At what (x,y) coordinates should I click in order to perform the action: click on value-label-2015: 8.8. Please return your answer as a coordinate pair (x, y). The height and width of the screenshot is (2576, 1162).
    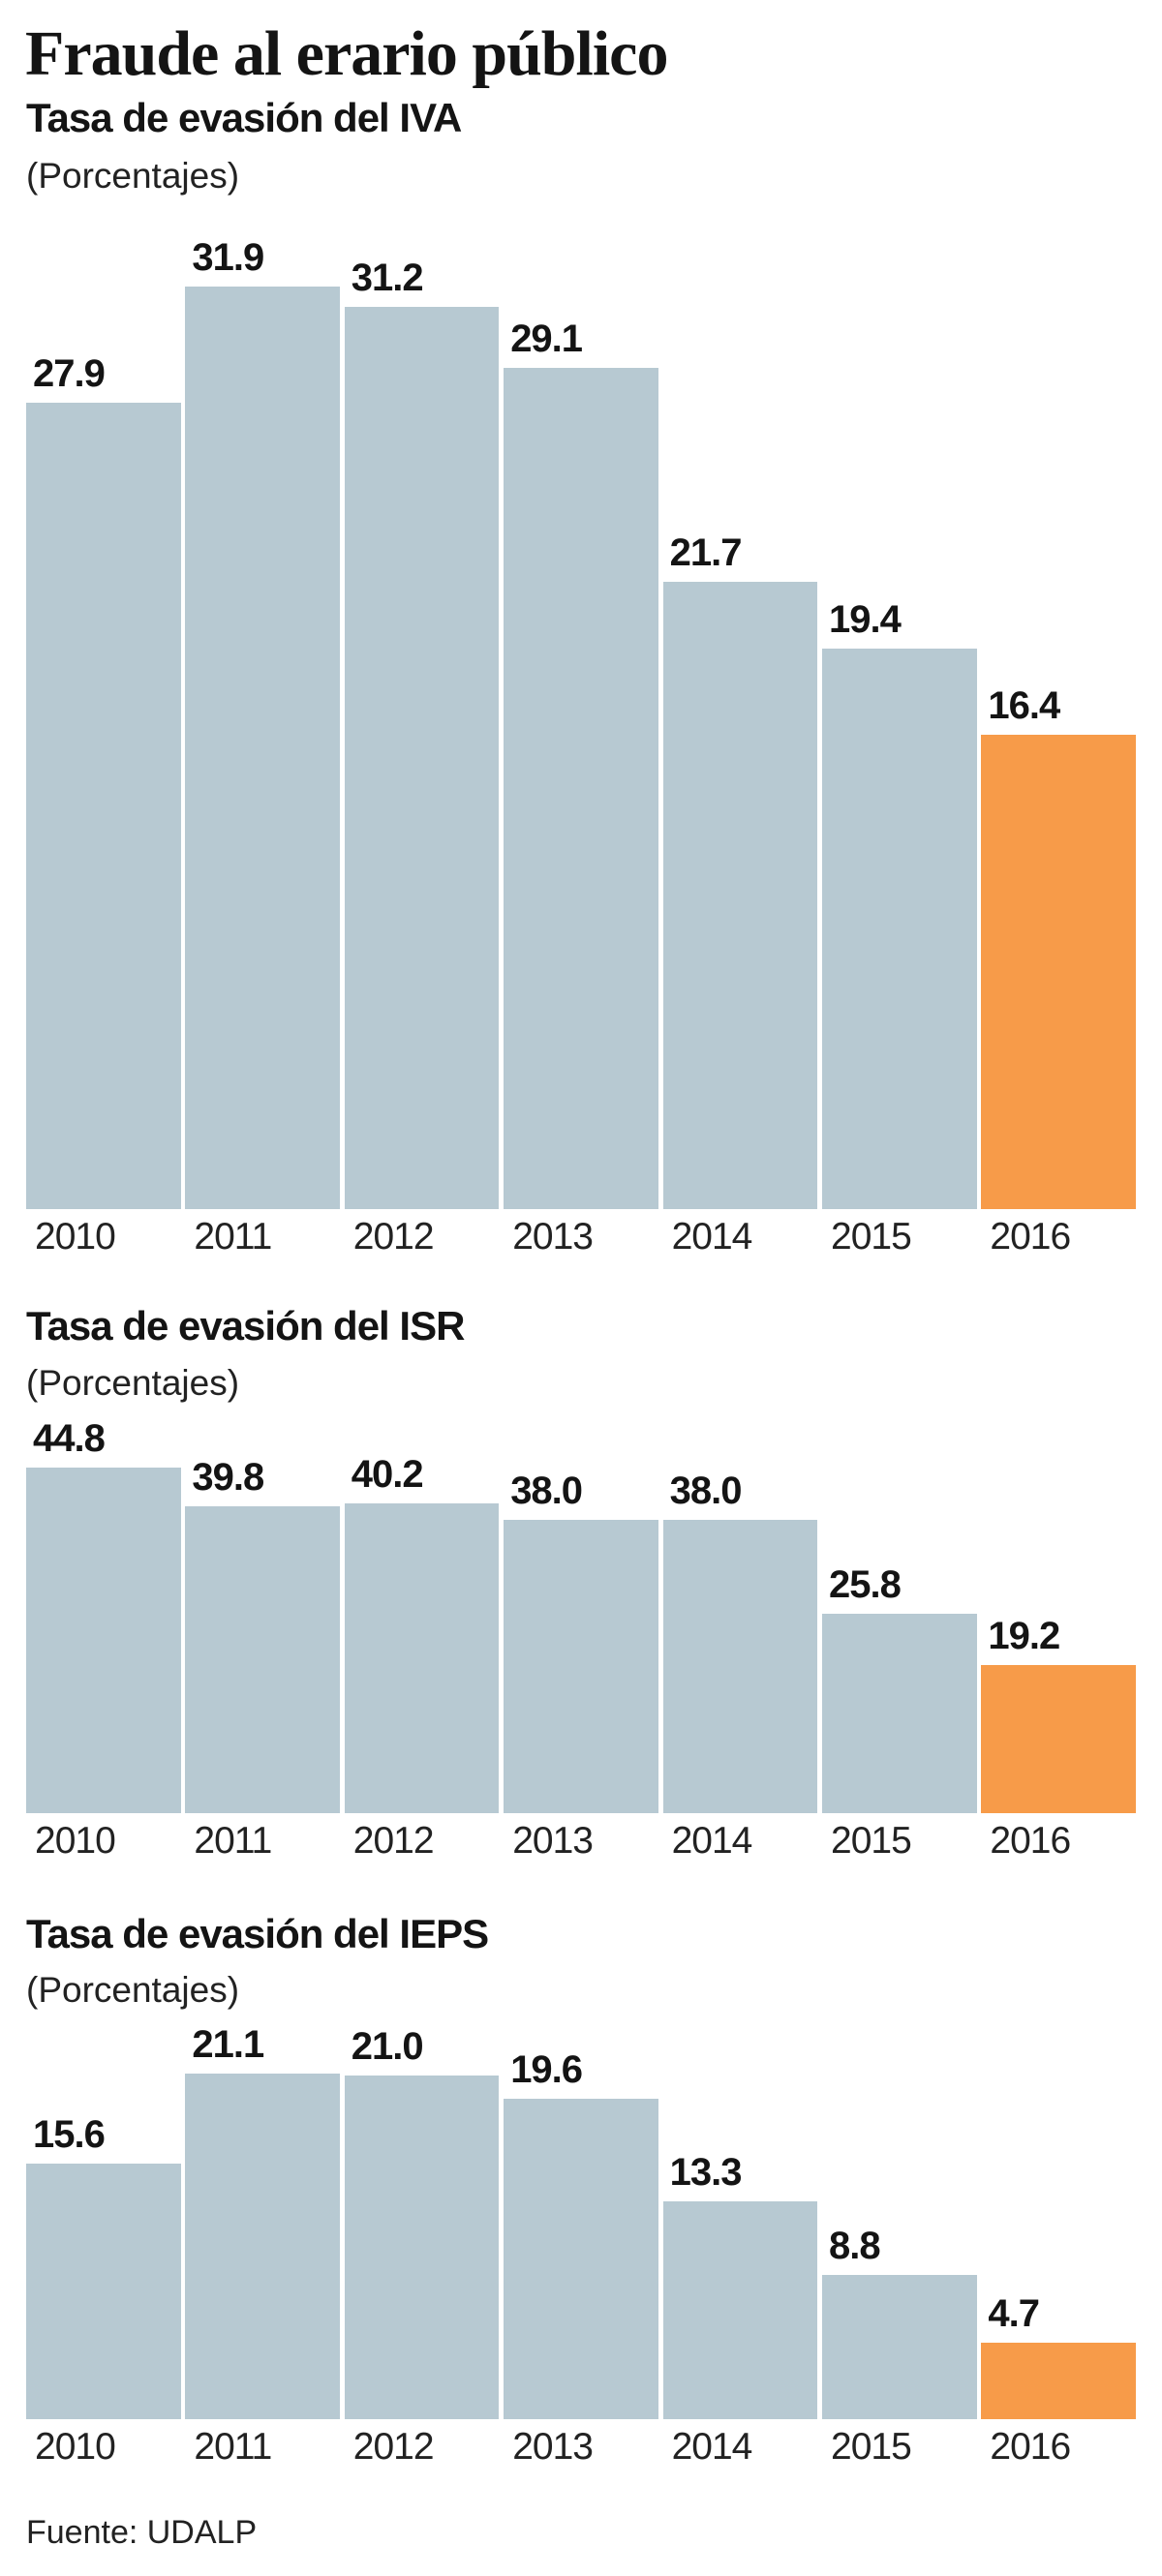
    Looking at the image, I should click on (855, 2246).